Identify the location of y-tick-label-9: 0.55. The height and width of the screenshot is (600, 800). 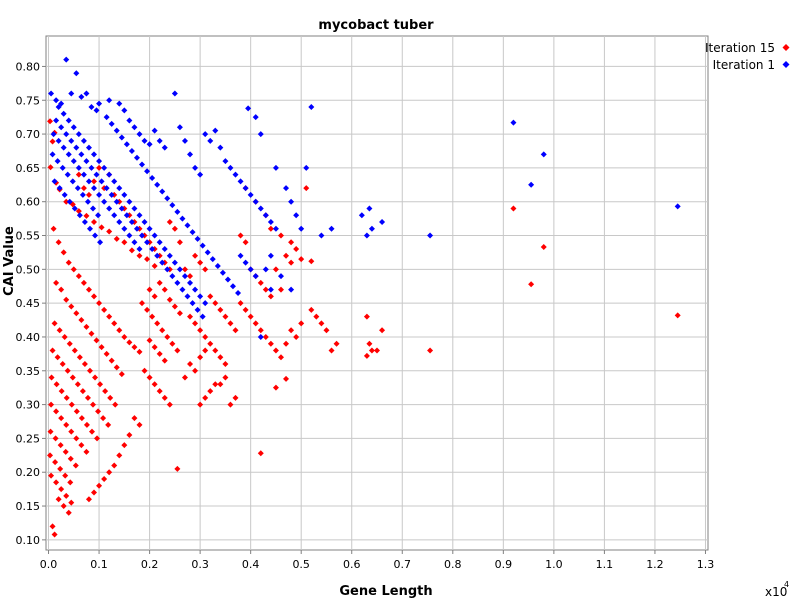
(28, 236).